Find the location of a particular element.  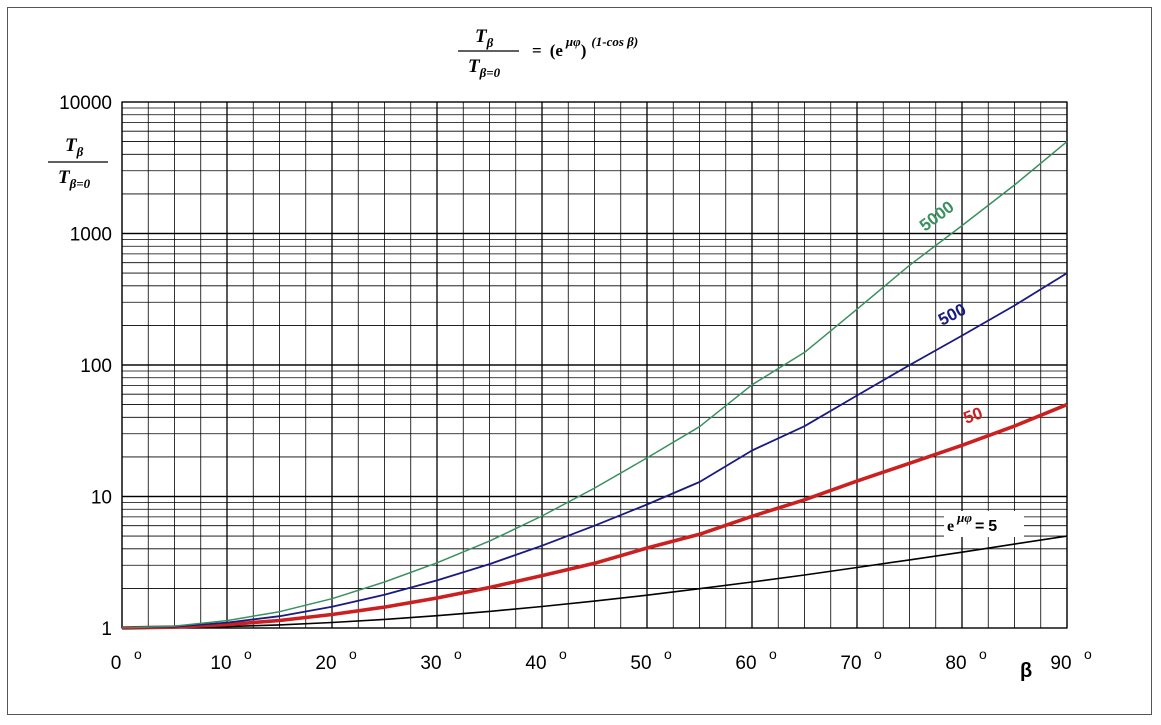

y-tick-label: 10000 is located at coordinates (85, 103).